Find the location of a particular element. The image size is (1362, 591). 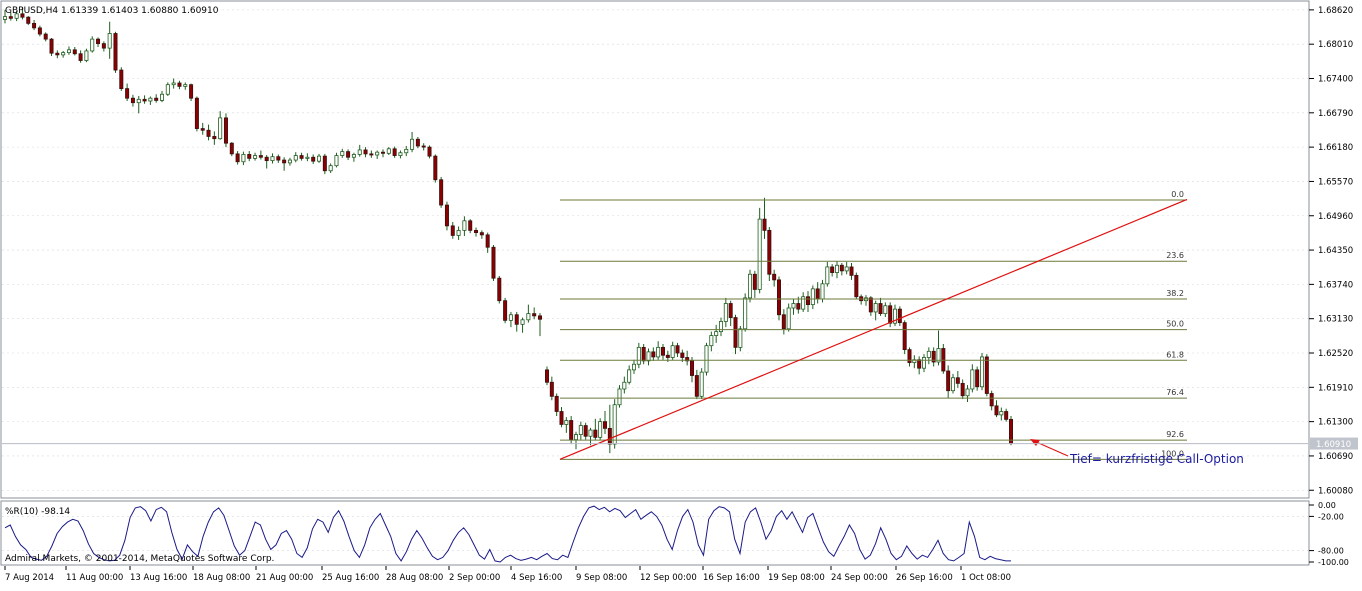

fib-level-label: 92.6 is located at coordinates (1175, 434).